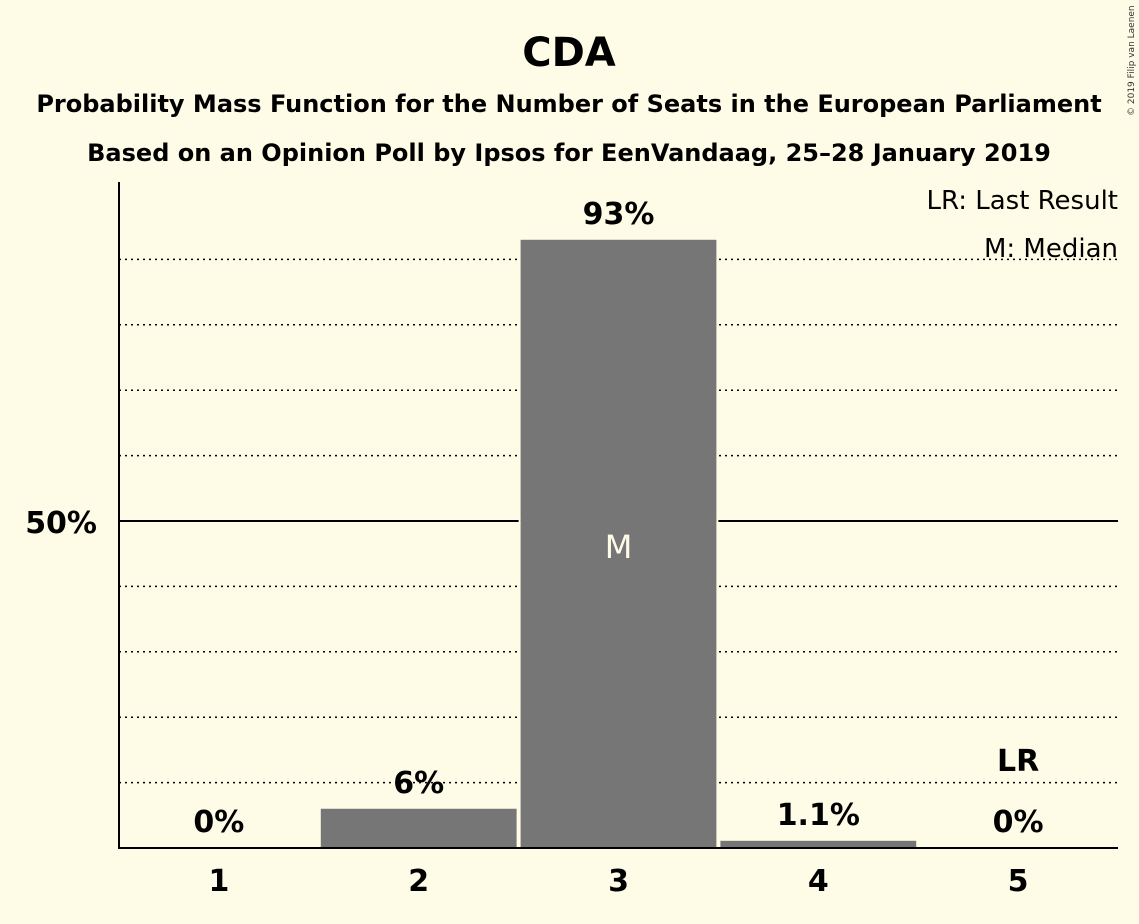  I want to click on median-marker: M, so click(619, 547).